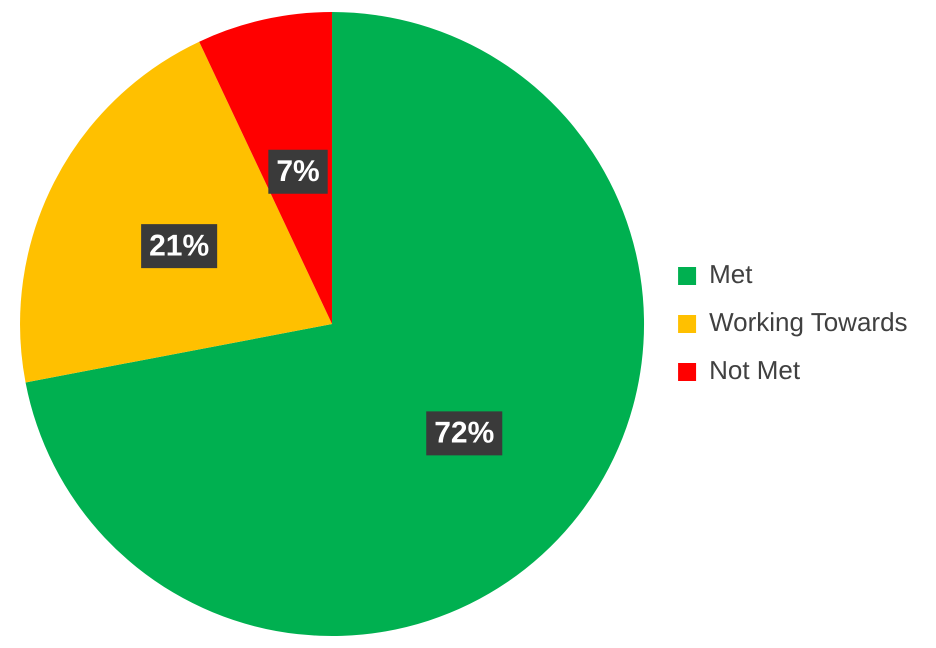 This screenshot has width=936, height=648. Describe the element at coordinates (731, 274) in the screenshot. I see `legend-label: Met` at that location.